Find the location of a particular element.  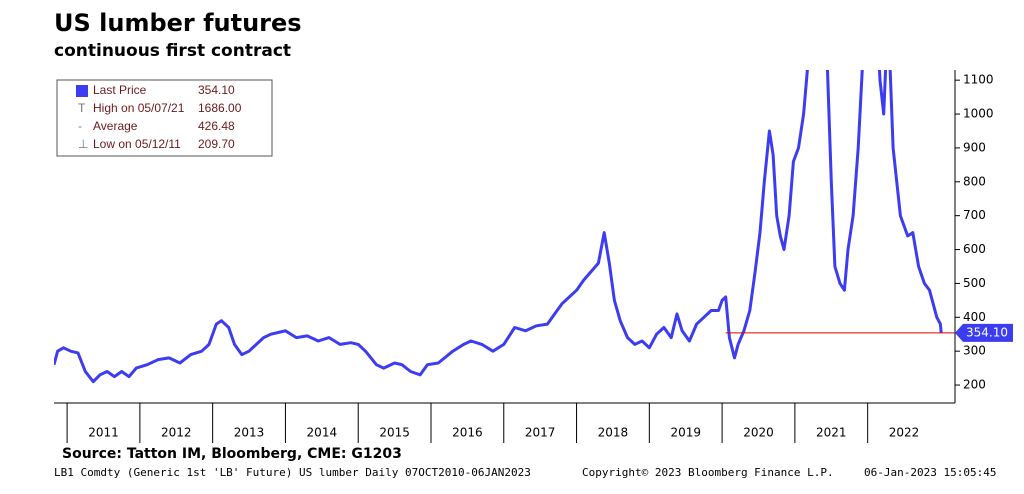

y-tick-label: 700 is located at coordinates (974, 215).